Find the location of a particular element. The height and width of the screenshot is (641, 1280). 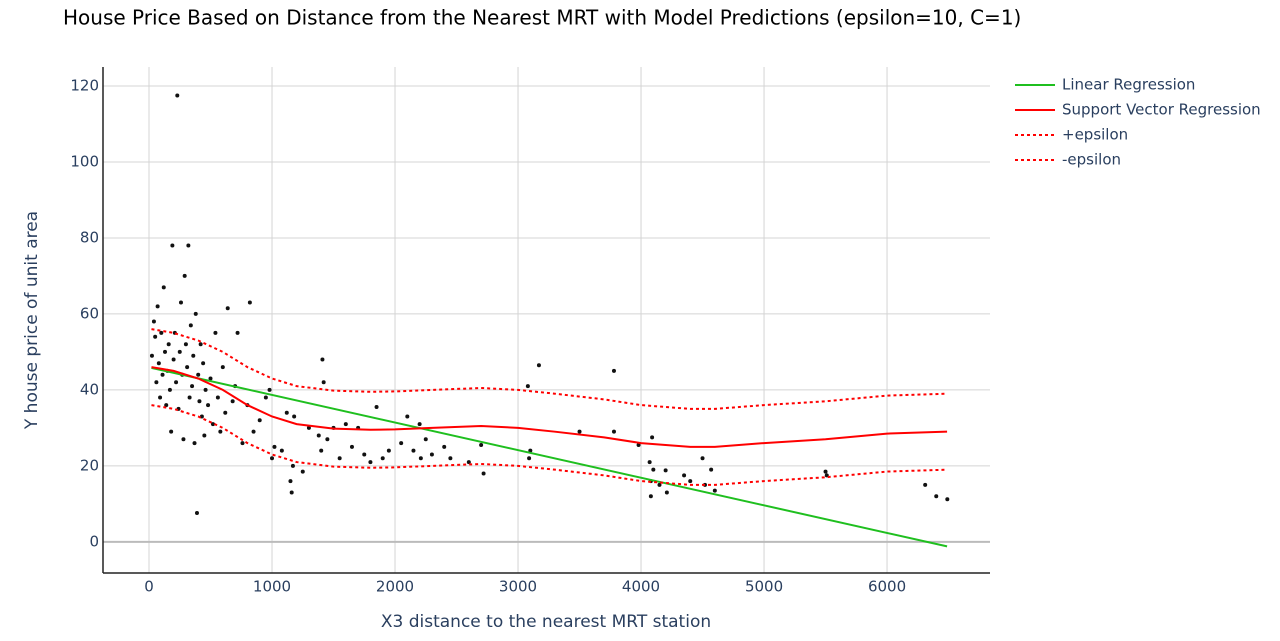

y-tick-label: 100 is located at coordinates (84, 161).